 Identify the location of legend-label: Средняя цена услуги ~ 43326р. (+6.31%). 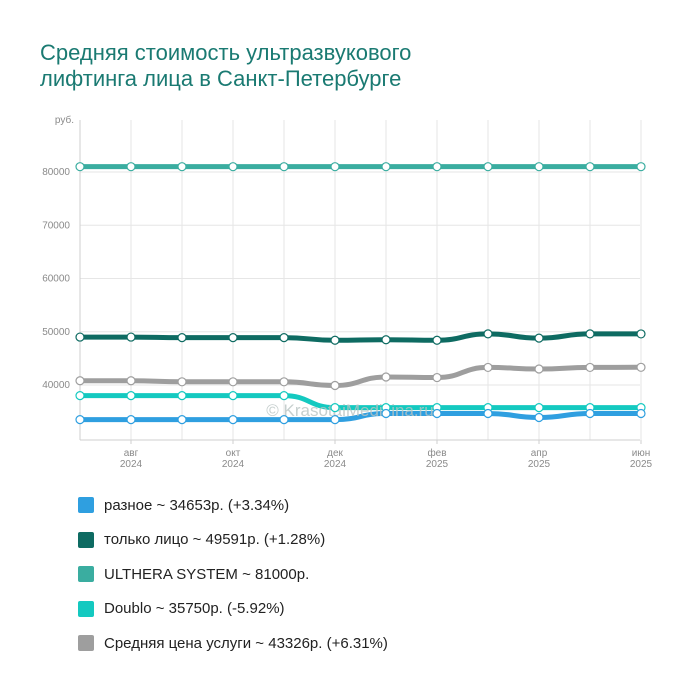
(246, 643).